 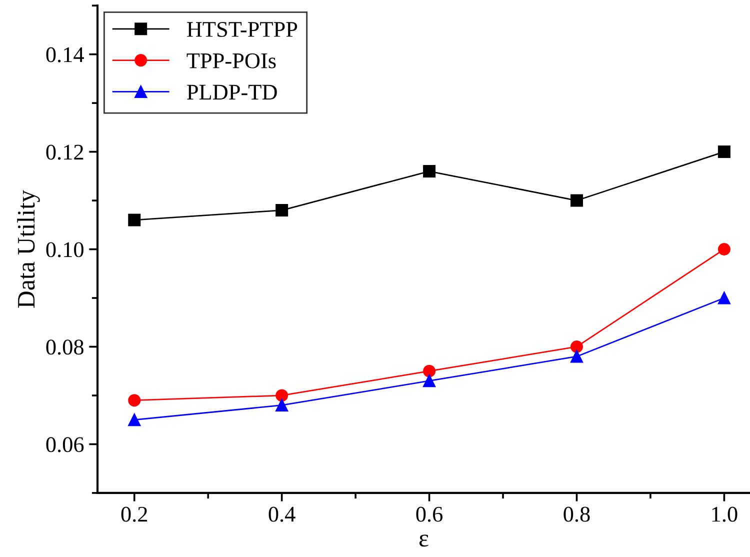 What do you see at coordinates (65, 152) in the screenshot?
I see `y-tick-label: 0.12` at bounding box center [65, 152].